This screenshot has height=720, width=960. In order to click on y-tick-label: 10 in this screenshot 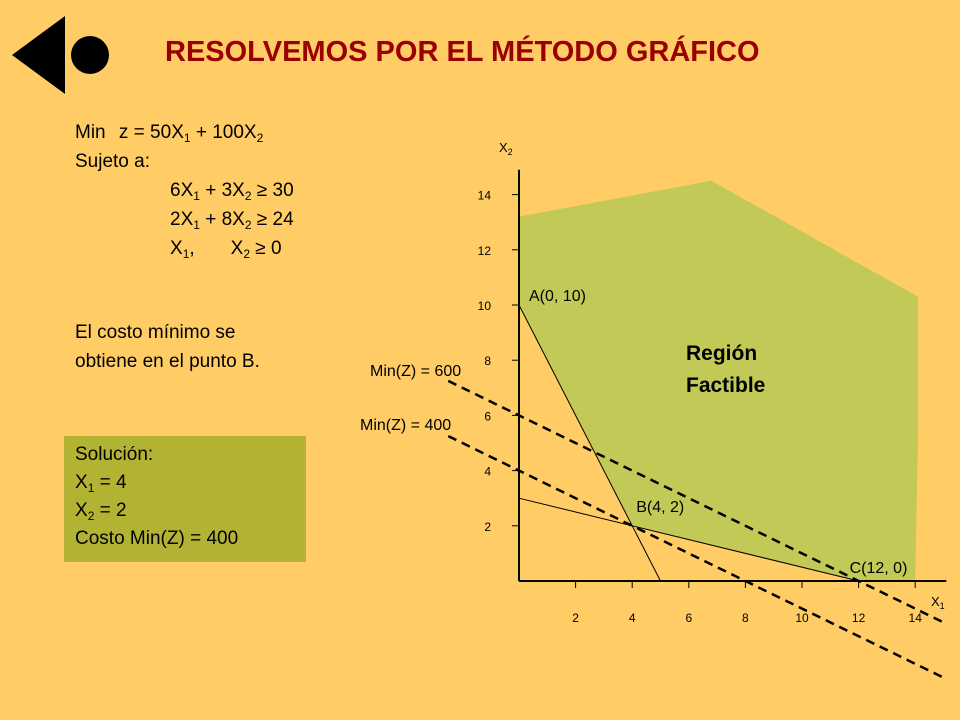, I will do `click(485, 306)`.